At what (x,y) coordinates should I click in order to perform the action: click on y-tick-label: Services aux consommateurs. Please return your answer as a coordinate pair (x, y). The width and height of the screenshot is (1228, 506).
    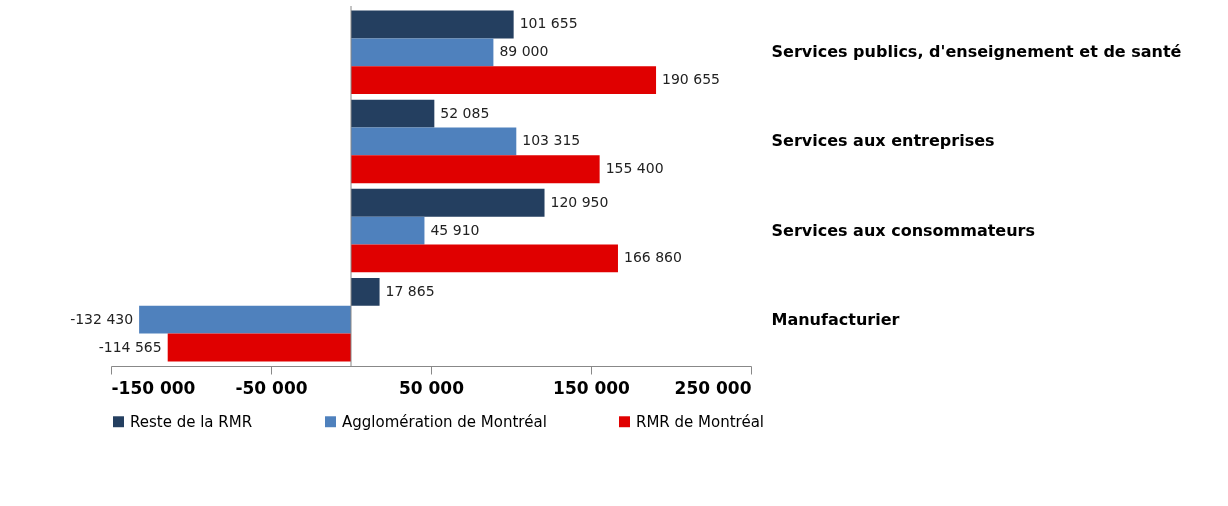
    Looking at the image, I should click on (903, 230).